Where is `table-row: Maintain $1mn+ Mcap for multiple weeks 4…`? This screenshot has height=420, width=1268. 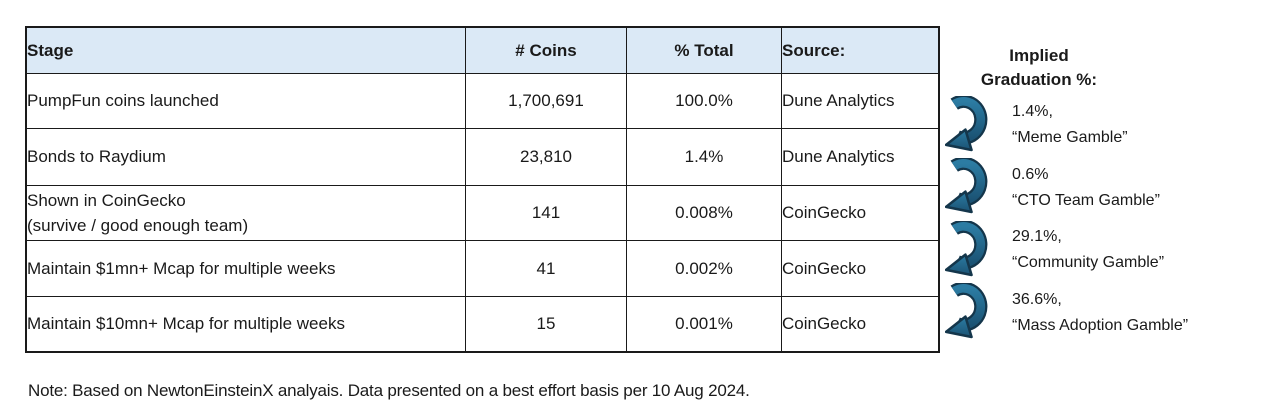
table-row: Maintain $1mn+ Mcap for multiple weeks 4… is located at coordinates (482, 268).